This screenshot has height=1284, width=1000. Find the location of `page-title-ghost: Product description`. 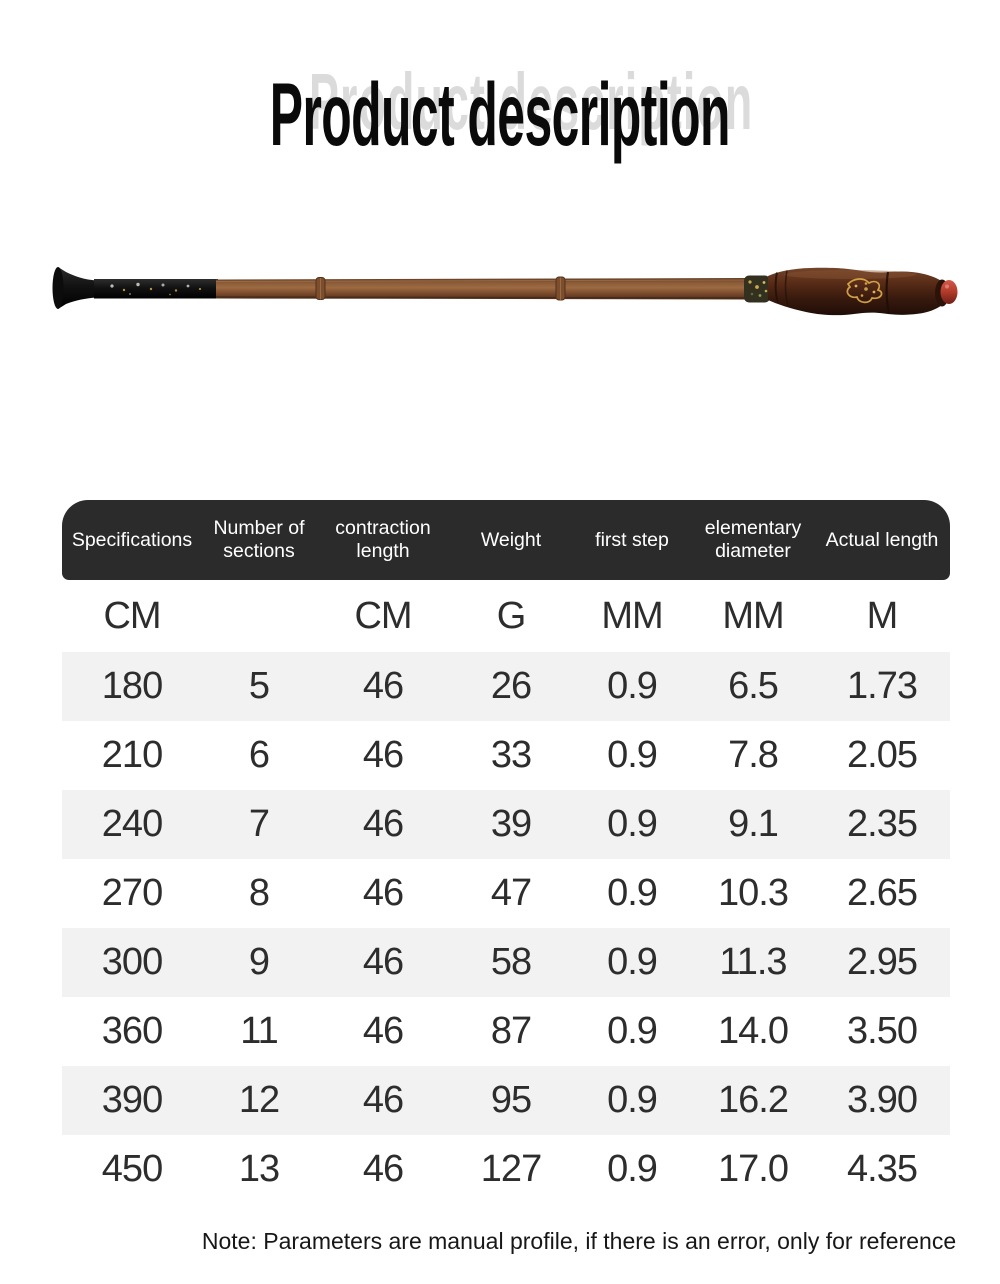

page-title-ghost: Product description is located at coordinates (531, 101).